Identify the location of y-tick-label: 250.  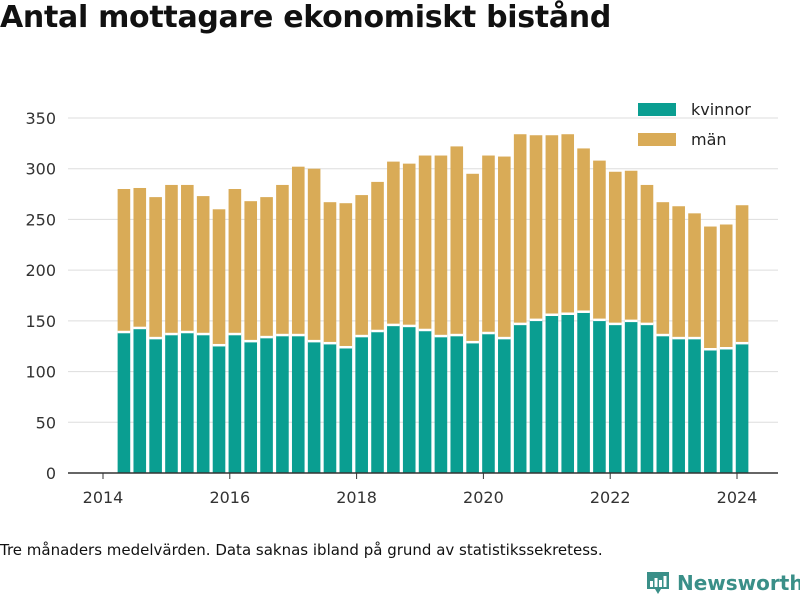
(40, 219).